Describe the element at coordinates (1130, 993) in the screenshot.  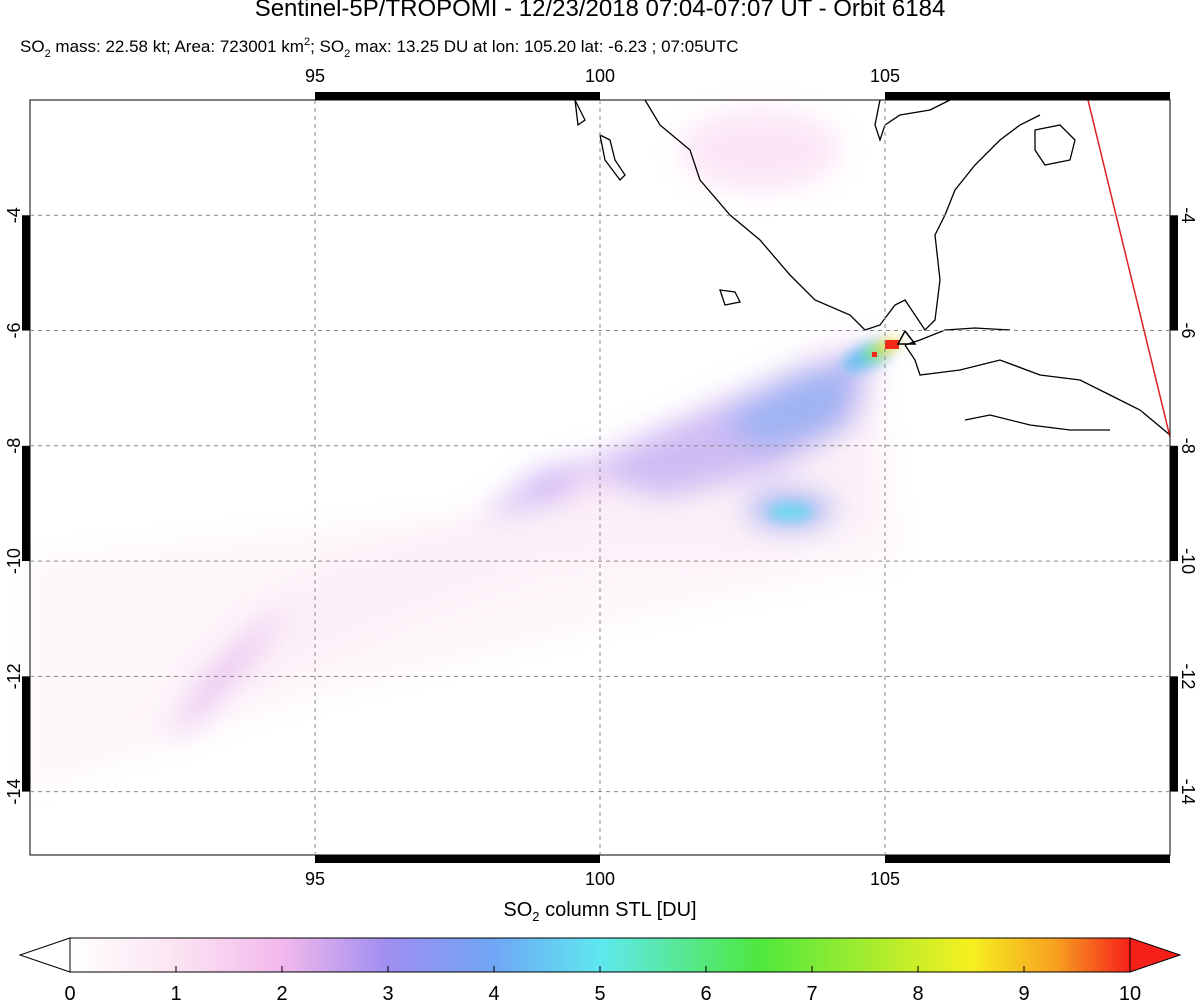
I see `colorbar-tick-label: 10` at that location.